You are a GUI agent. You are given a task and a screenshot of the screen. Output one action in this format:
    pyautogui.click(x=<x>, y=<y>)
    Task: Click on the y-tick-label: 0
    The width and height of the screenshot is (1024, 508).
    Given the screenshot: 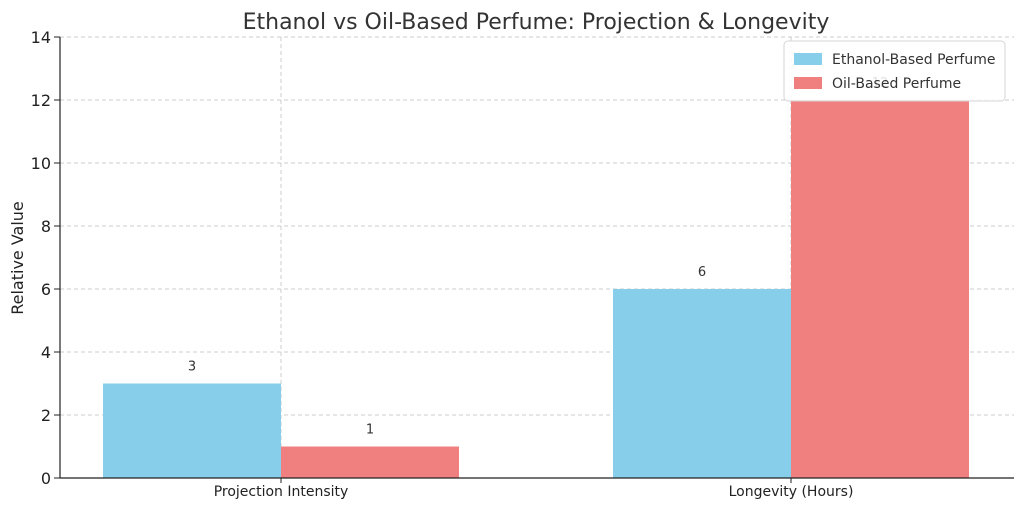 What is the action you would take?
    pyautogui.click(x=46, y=478)
    